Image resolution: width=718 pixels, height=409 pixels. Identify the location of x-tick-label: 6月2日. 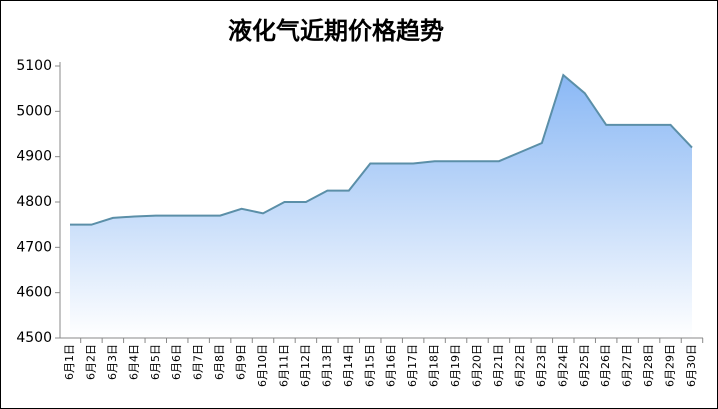
(90, 362).